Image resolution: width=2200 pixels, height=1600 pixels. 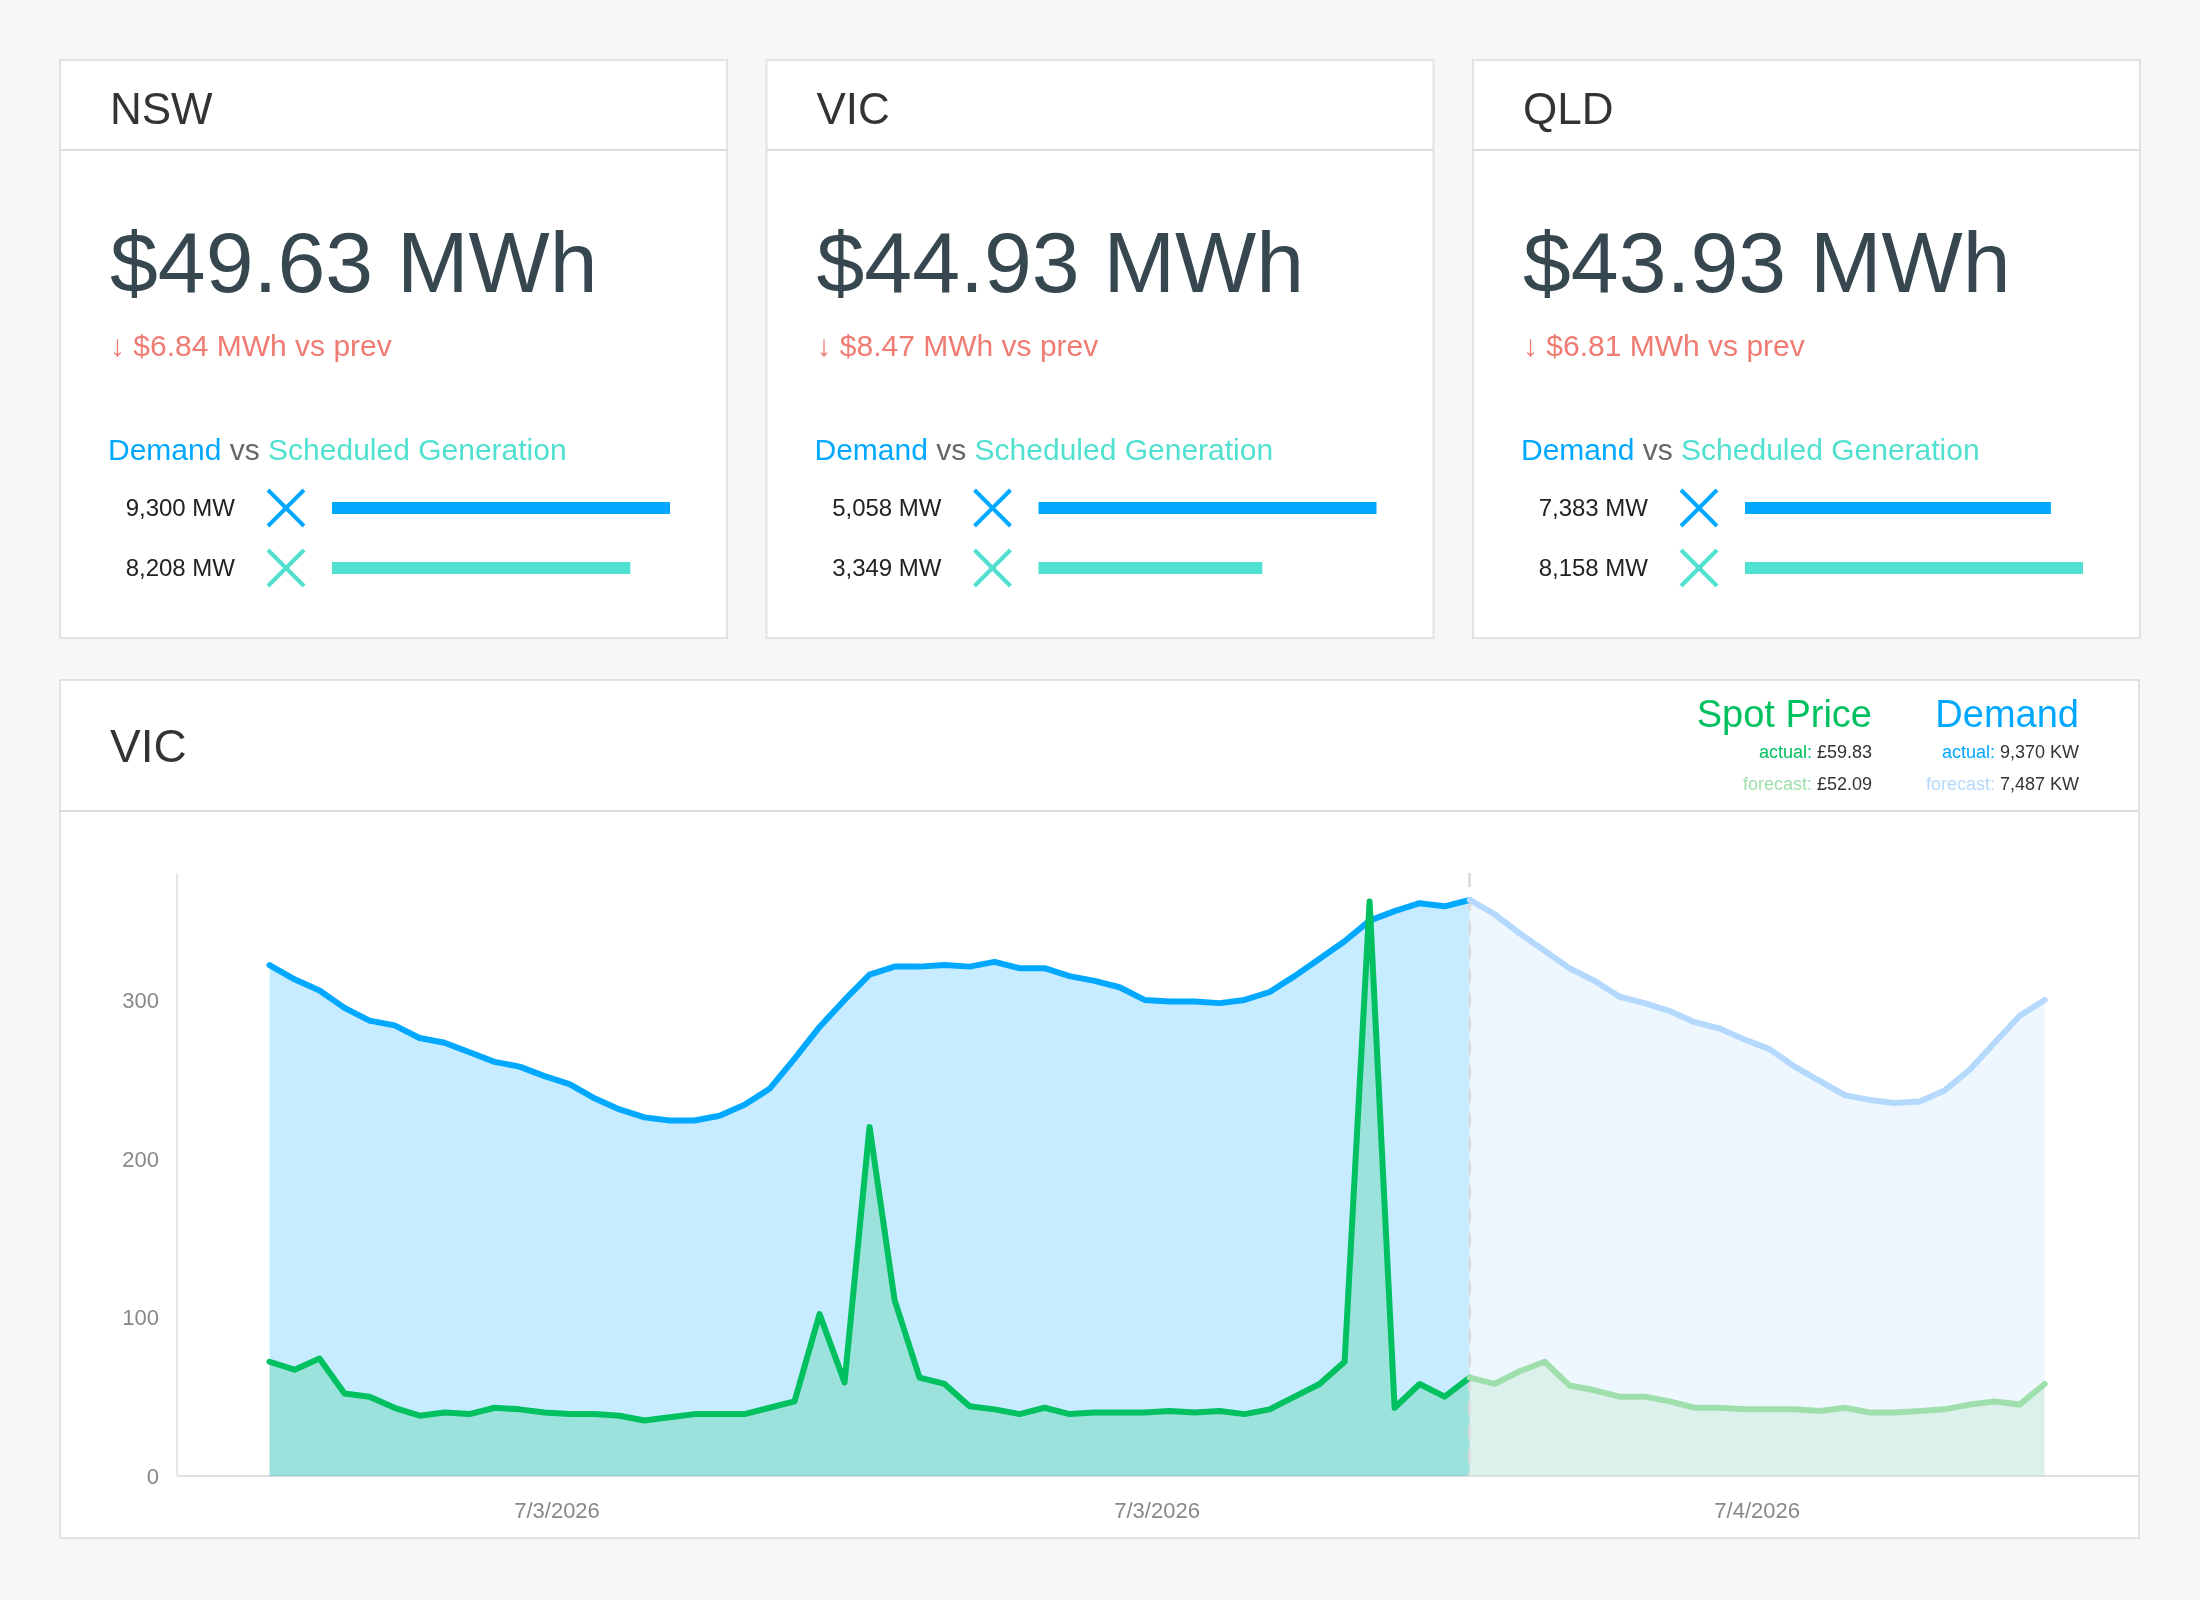 What do you see at coordinates (1060, 262) in the screenshot?
I see `text: $44.93 MWh` at bounding box center [1060, 262].